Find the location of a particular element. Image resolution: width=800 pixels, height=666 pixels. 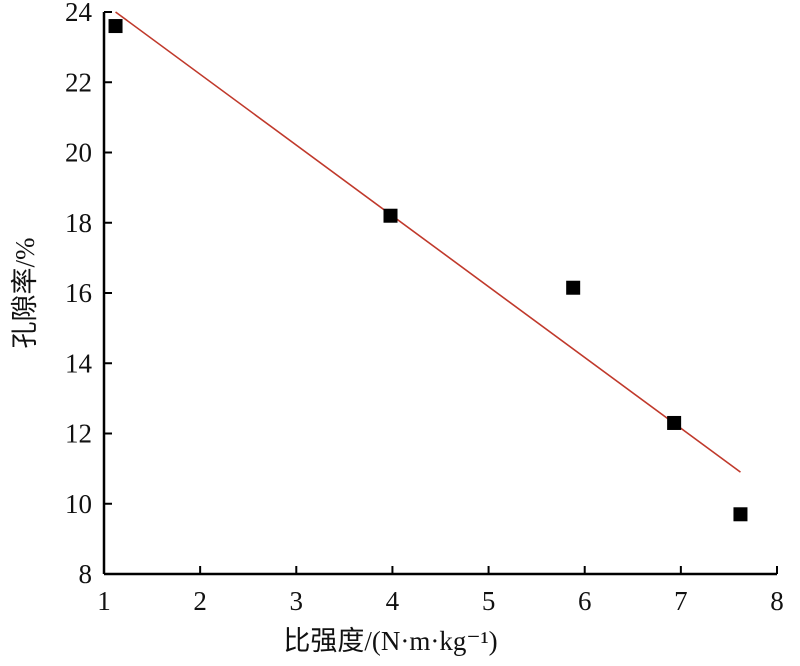

y-tick-label: 16 is located at coordinates (78, 293).